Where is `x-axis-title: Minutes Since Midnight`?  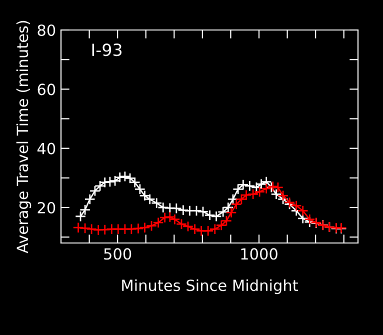 x-axis-title: Minutes Since Midnight is located at coordinates (210, 286).